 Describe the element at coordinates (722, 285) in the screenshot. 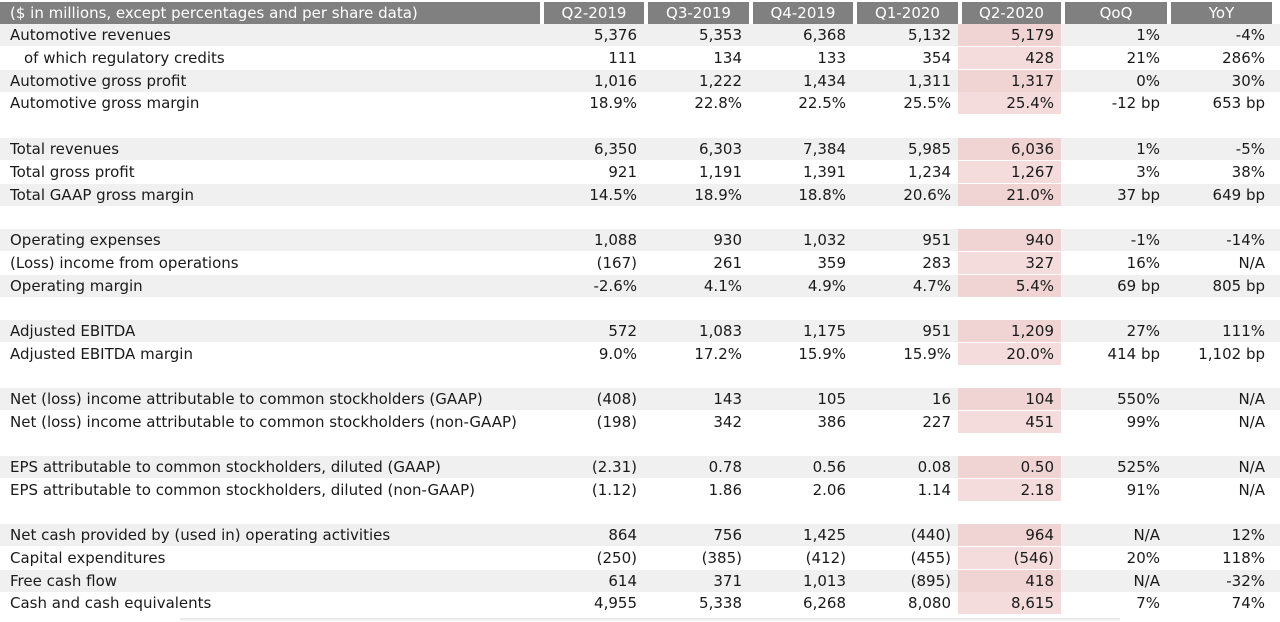

I see `cell-q3-2019: 4.1%` at that location.